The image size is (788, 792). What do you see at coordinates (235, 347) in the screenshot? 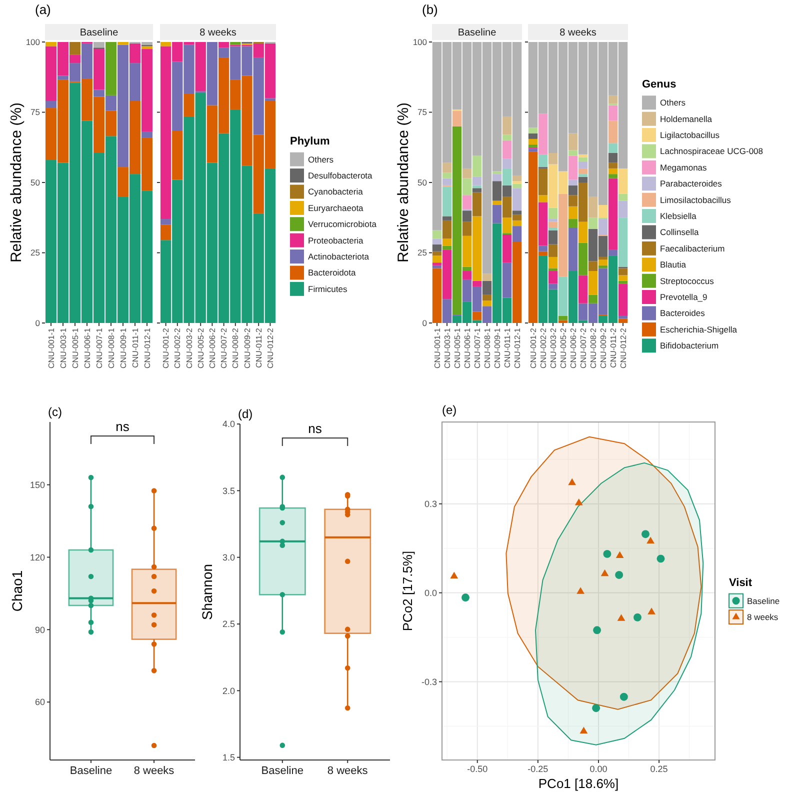
I see `x-tick-label: CNU-008-2` at bounding box center [235, 347].